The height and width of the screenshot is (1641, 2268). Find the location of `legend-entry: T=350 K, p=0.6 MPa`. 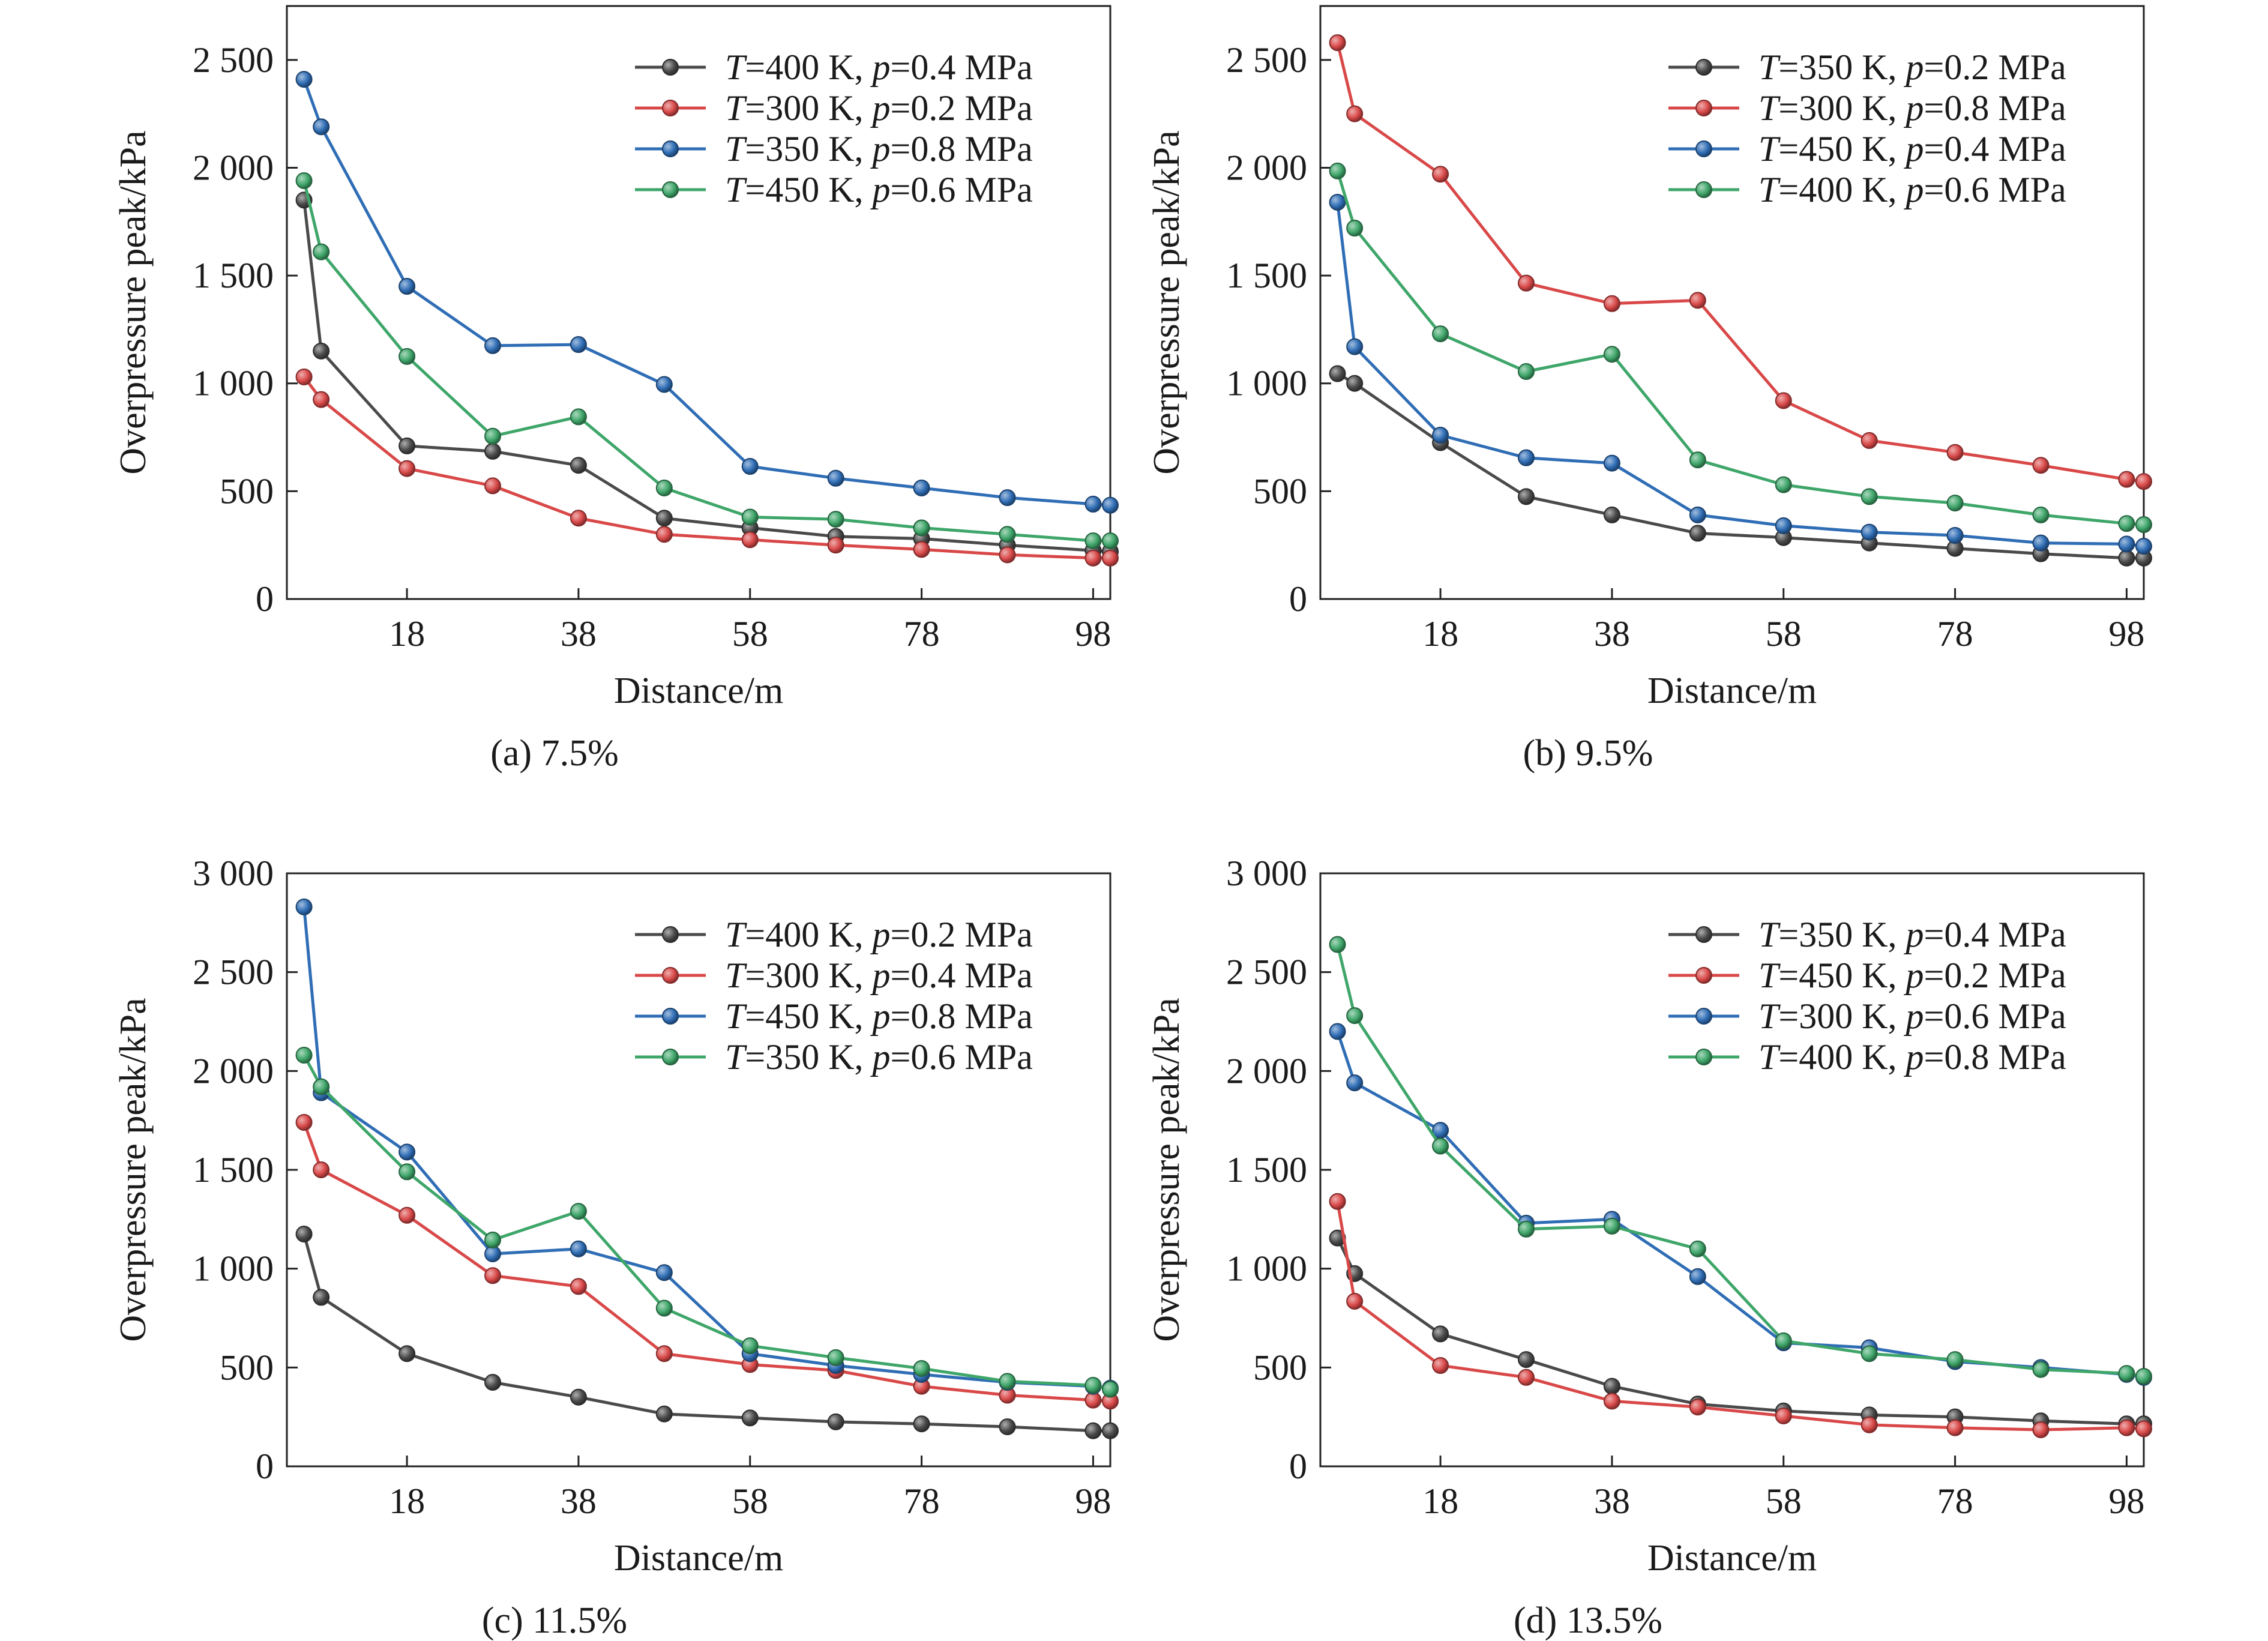

legend-entry: T=350 K, p=0.6 MPa is located at coordinates (834, 1057).